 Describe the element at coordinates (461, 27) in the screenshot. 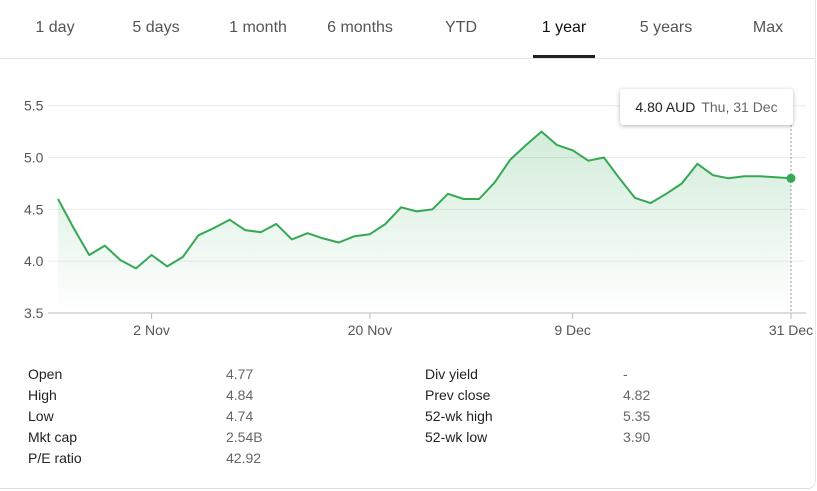

I see `range-tab: YTD` at that location.